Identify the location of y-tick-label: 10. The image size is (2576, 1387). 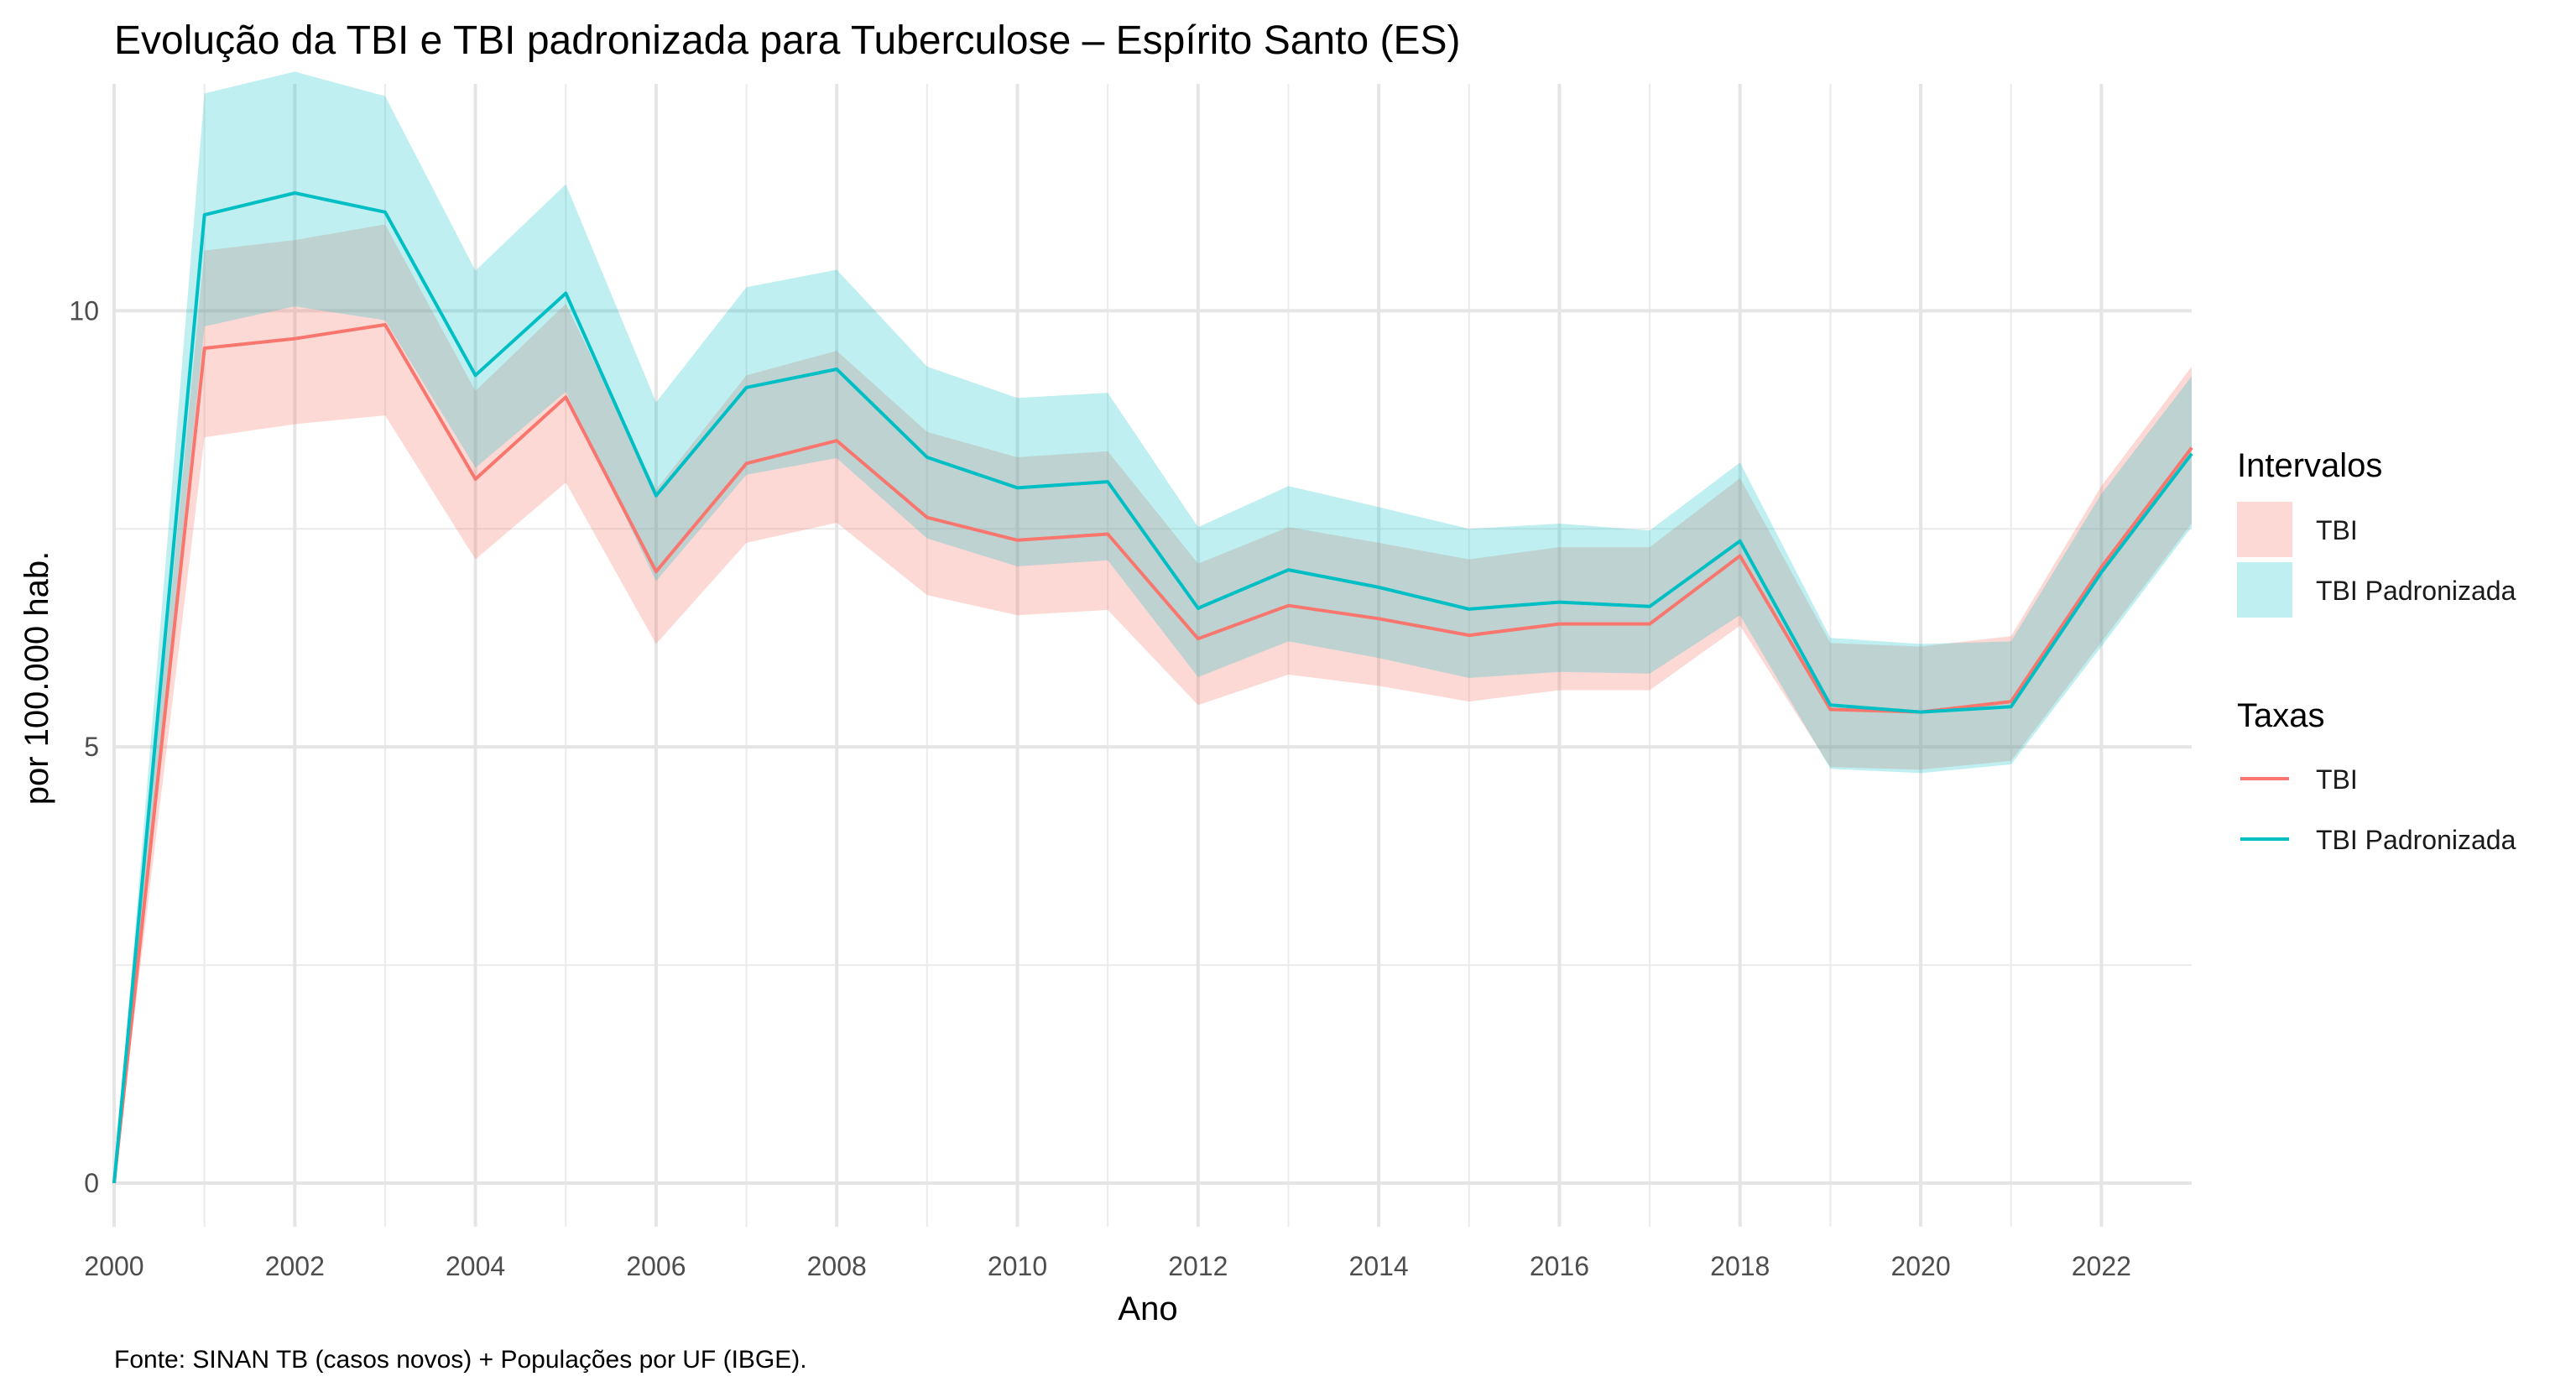
(84, 310).